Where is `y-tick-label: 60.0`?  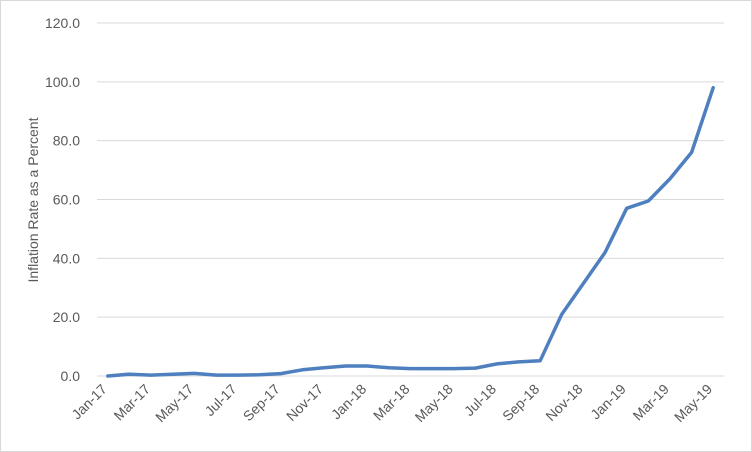 y-tick-label: 60.0 is located at coordinates (66, 200).